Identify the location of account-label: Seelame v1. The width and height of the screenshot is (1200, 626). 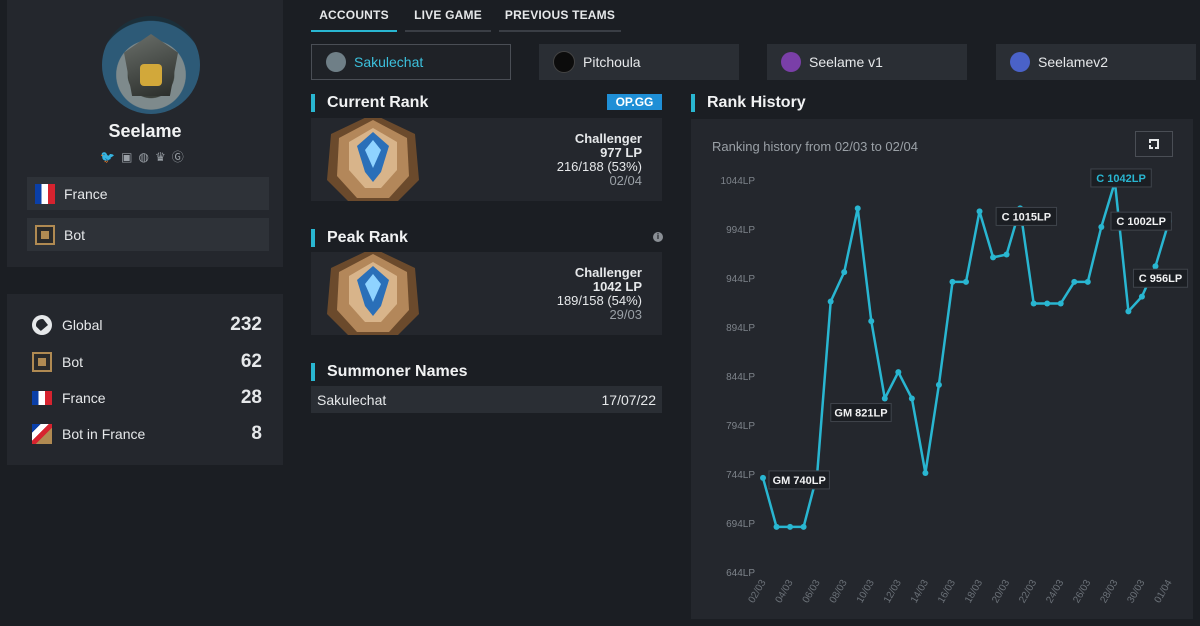
(846, 62).